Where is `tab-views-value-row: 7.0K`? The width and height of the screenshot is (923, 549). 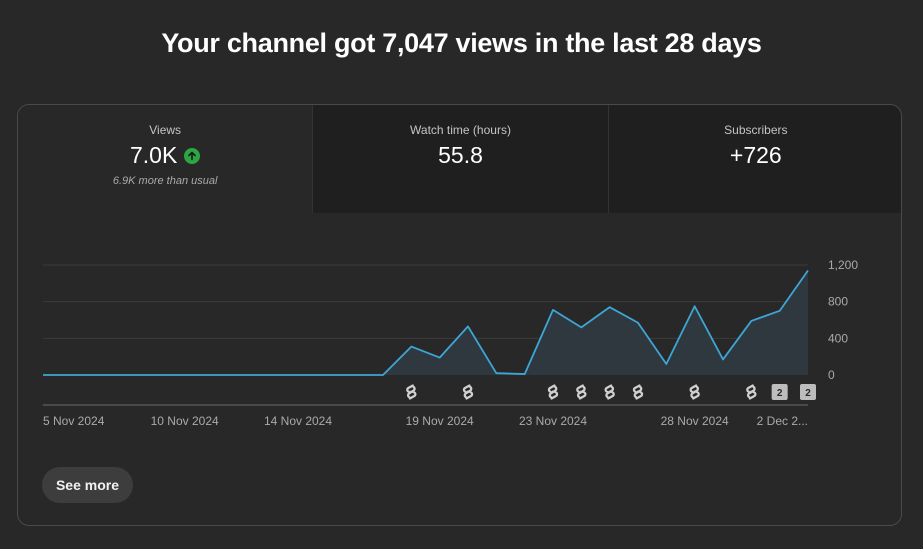 tab-views-value-row: 7.0K is located at coordinates (165, 155).